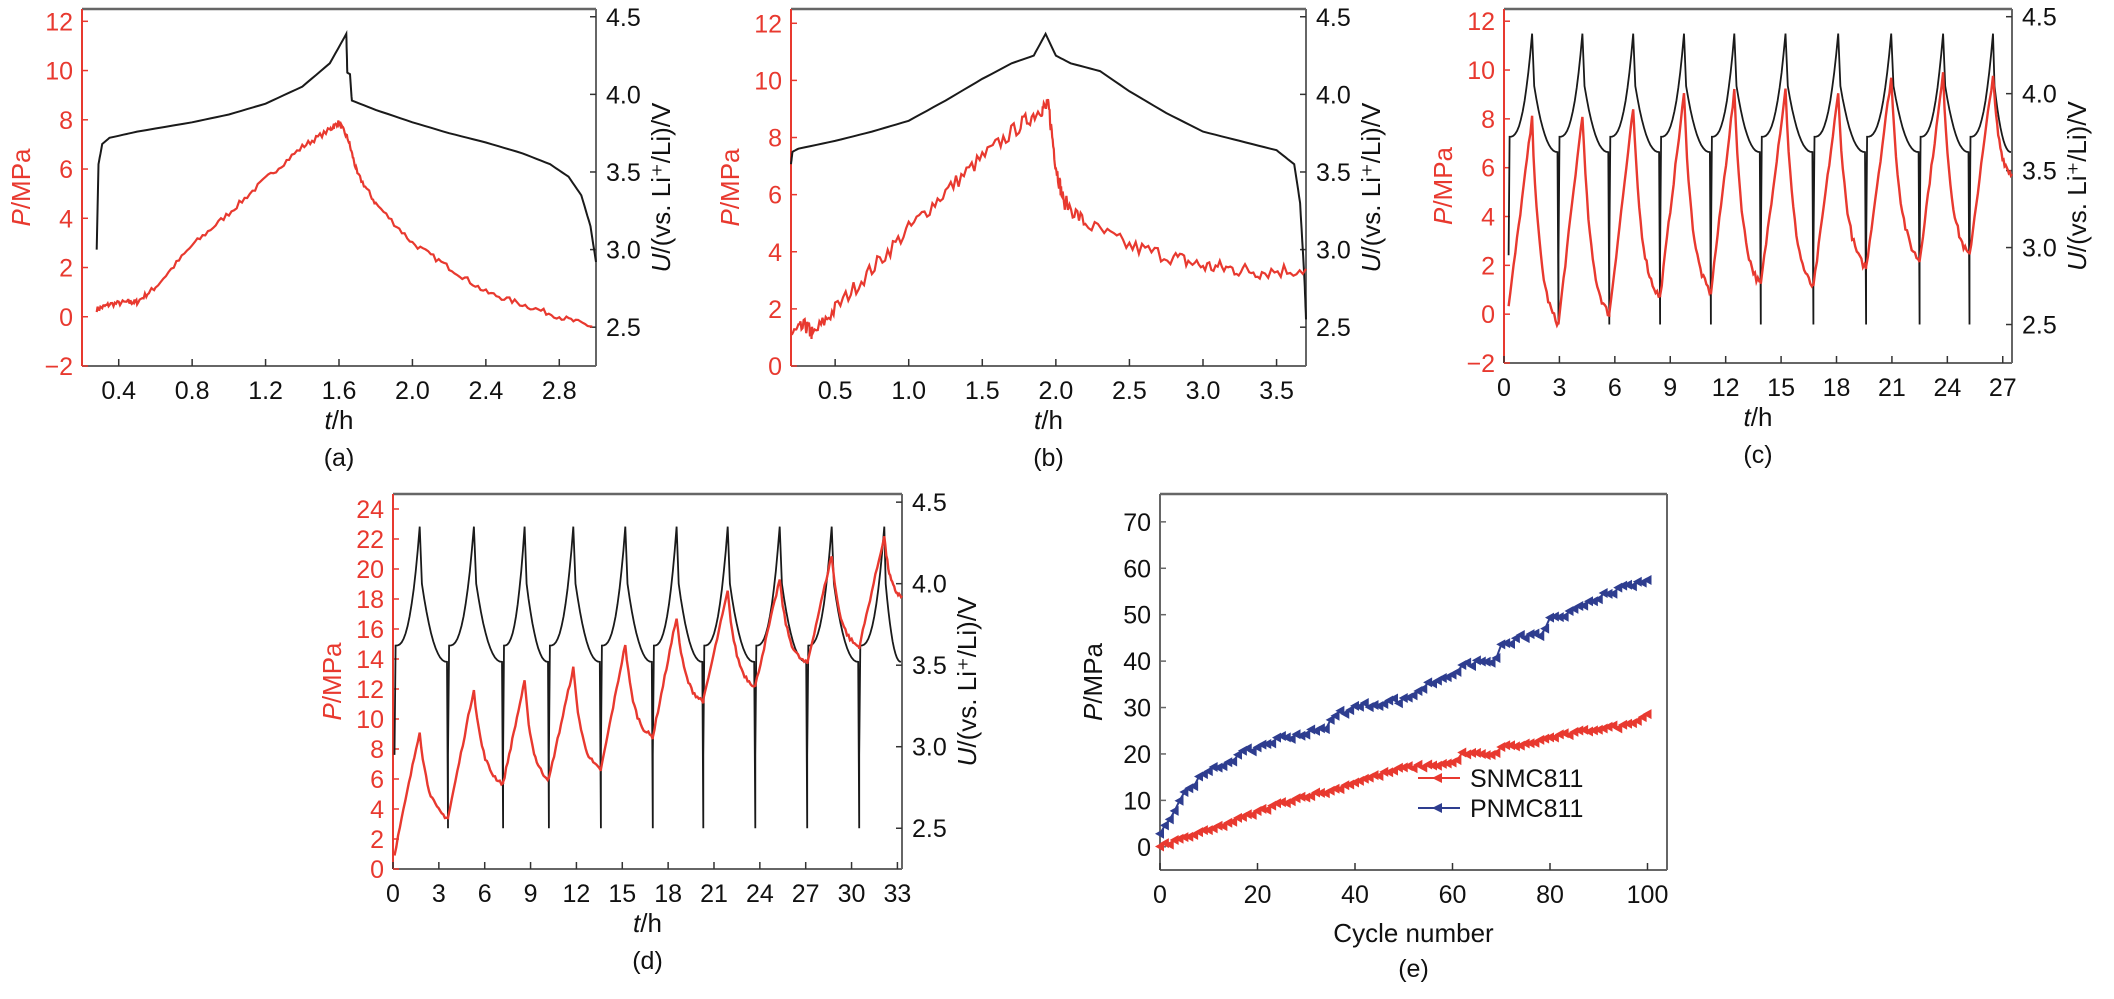 The height and width of the screenshot is (999, 2114). Describe the element at coordinates (265, 391) in the screenshot. I see `x-tick-label: 1.2` at that location.